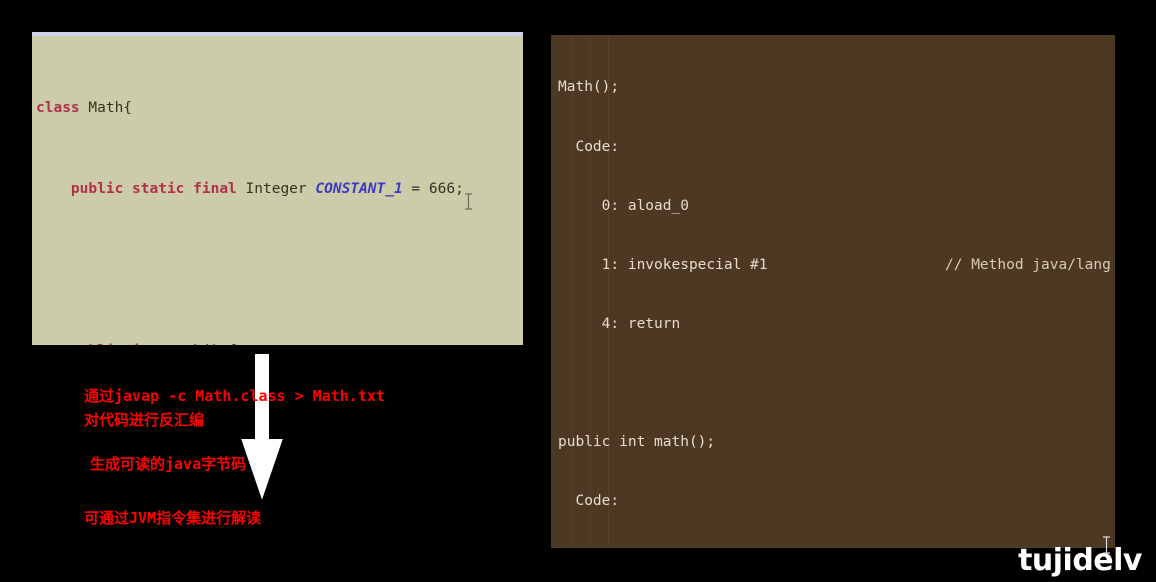  What do you see at coordinates (833, 325) in the screenshot?
I see `bytecode-line: 4: return` at bounding box center [833, 325].